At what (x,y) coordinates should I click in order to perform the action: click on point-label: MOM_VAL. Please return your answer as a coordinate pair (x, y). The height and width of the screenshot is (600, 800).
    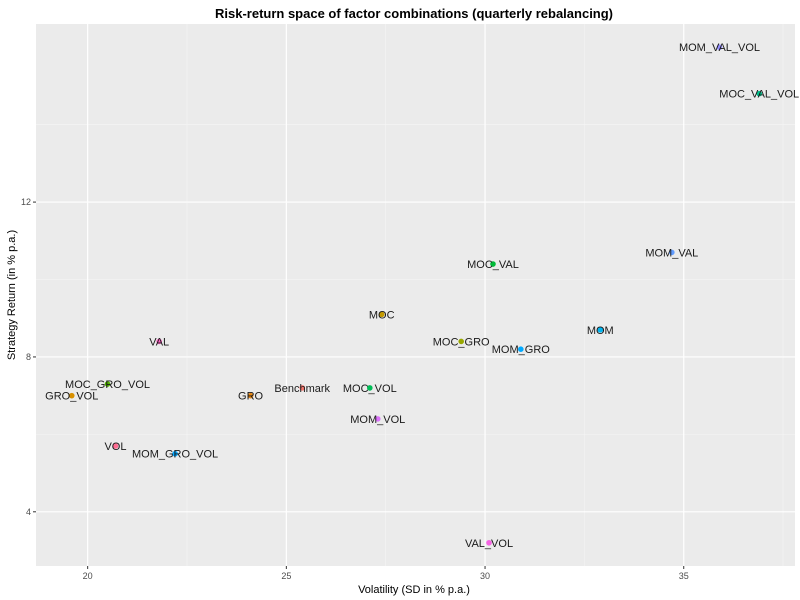
    Looking at the image, I should click on (671, 253).